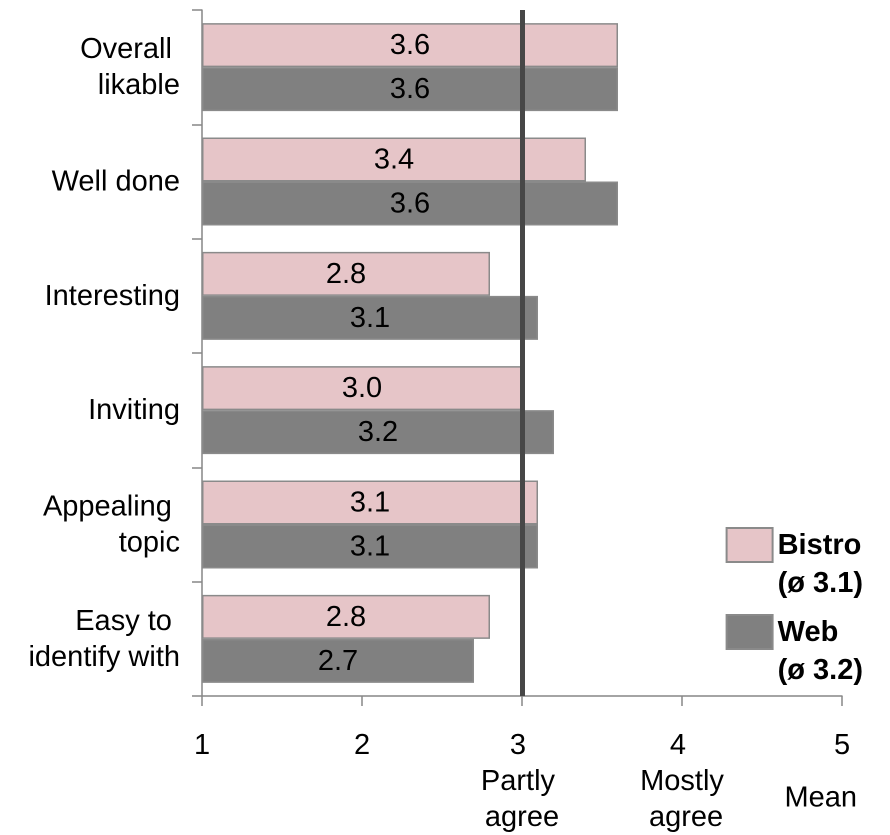  What do you see at coordinates (378, 432) in the screenshot?
I see `data-label: 3.2` at bounding box center [378, 432].